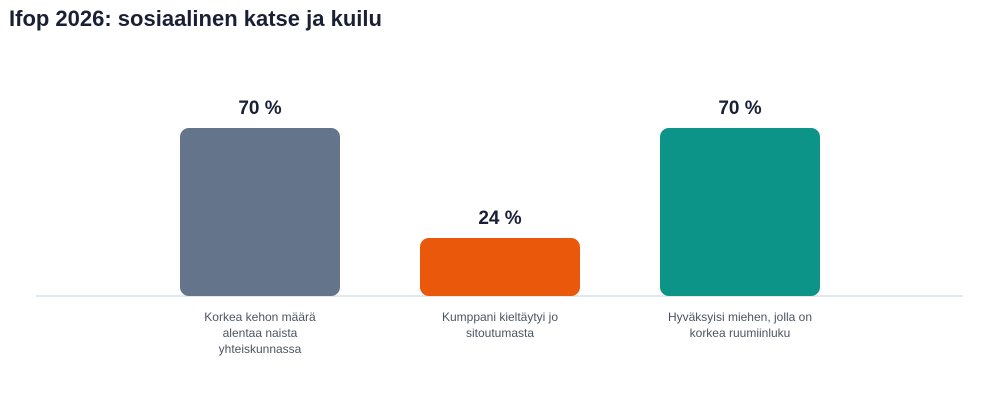  I want to click on value-label: 24 %, so click(500, 219).